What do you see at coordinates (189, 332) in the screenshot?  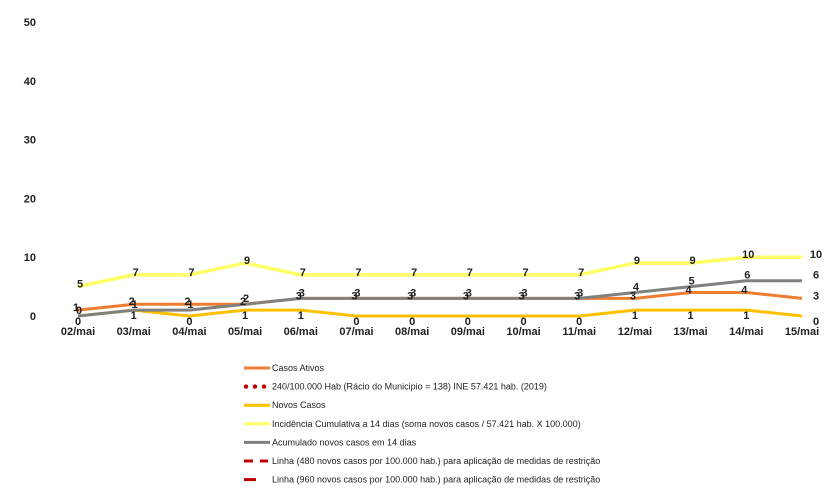 I see `x-tick-label: 04/mai` at bounding box center [189, 332].